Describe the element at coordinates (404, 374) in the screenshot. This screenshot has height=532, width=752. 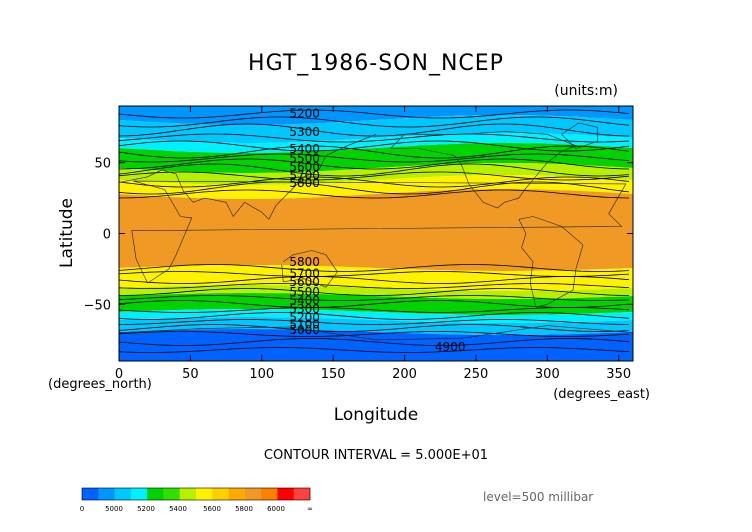
I see `x-tick-label: 200` at that location.